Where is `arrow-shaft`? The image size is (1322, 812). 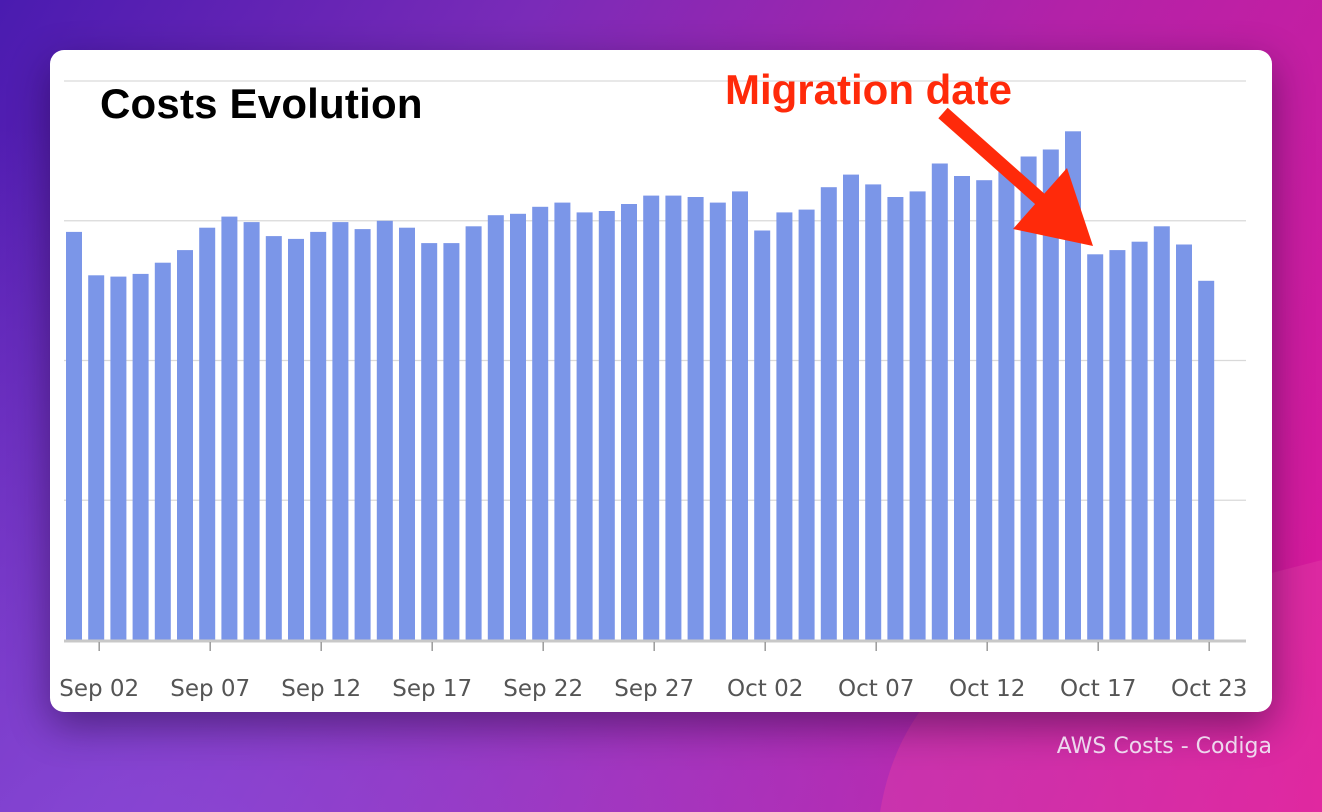
arrow-shaft is located at coordinates (996, 160).